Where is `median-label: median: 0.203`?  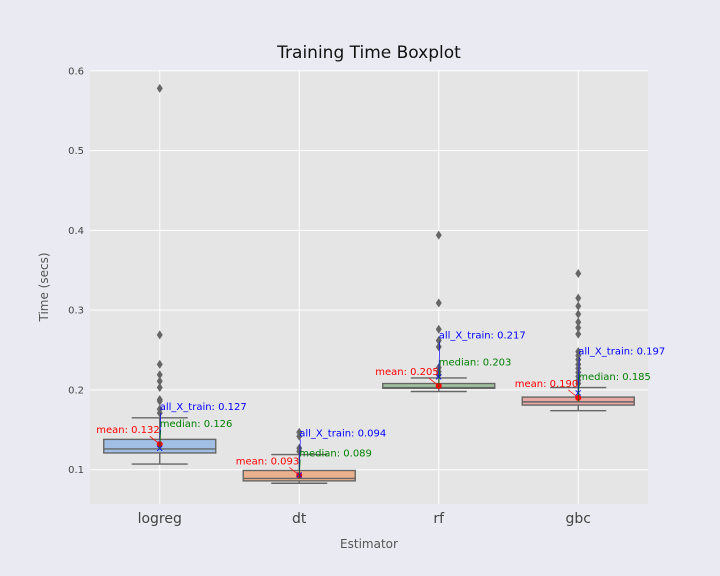 median-label: median: 0.203 is located at coordinates (475, 363).